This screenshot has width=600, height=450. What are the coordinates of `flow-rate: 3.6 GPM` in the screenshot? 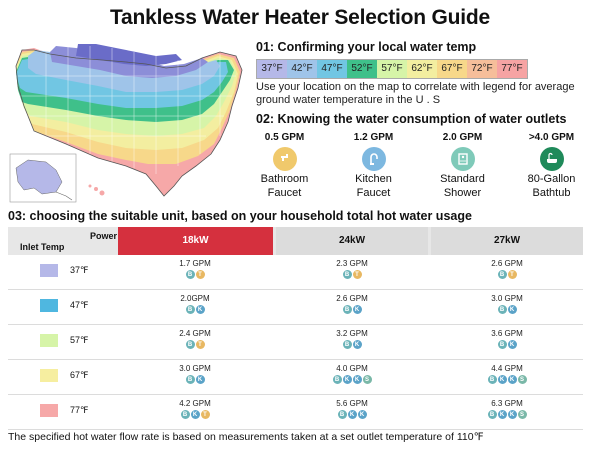 It's located at (507, 333).